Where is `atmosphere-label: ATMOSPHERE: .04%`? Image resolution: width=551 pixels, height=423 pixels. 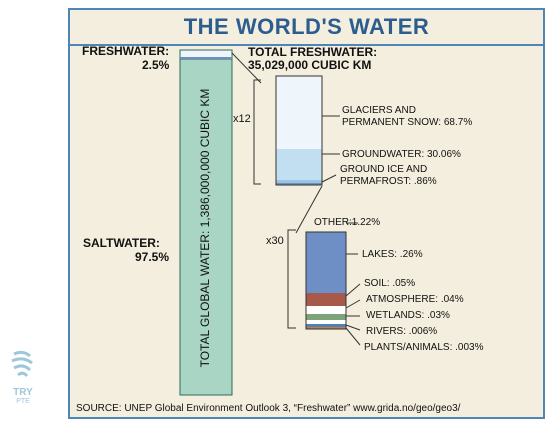
atmosphere-label: ATMOSPHERE: .04% is located at coordinates (415, 299).